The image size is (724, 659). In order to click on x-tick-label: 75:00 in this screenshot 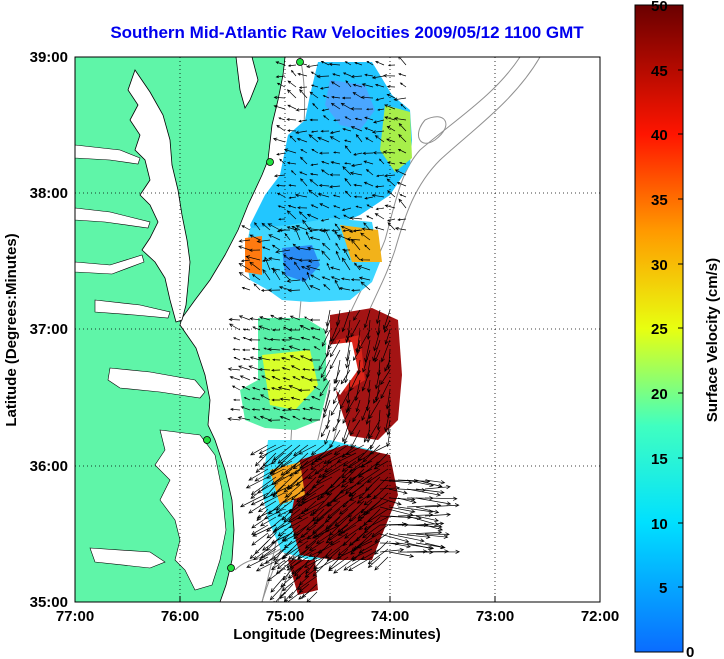, I will do `click(285, 616)`.